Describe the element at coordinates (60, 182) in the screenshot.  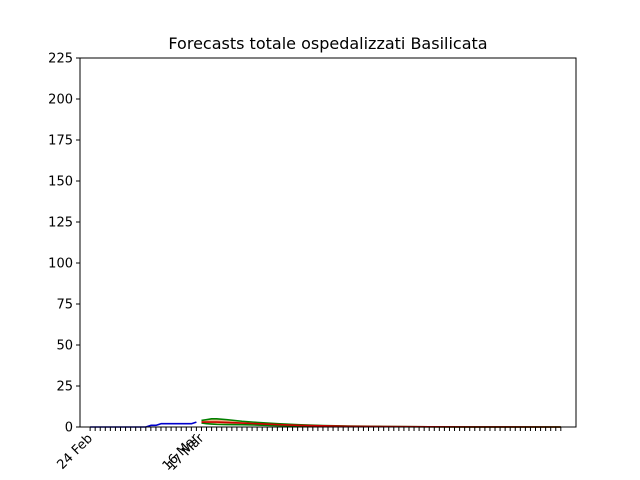
I see `y-tick-label: 150` at that location.